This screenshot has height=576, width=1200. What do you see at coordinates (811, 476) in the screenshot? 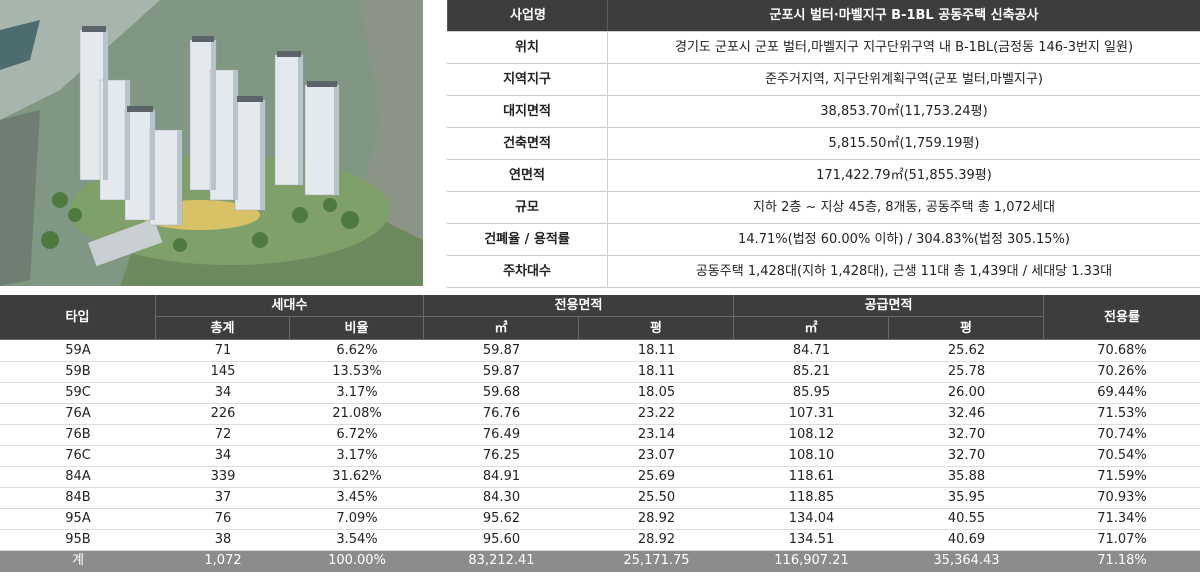
I see `cell-sup-sqm: 118.61` at bounding box center [811, 476].